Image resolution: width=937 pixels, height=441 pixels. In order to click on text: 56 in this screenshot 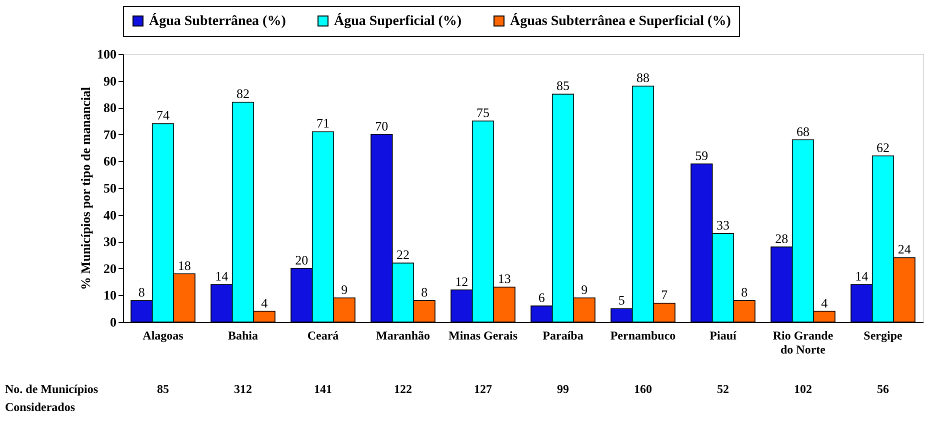, I will do `click(883, 389)`.